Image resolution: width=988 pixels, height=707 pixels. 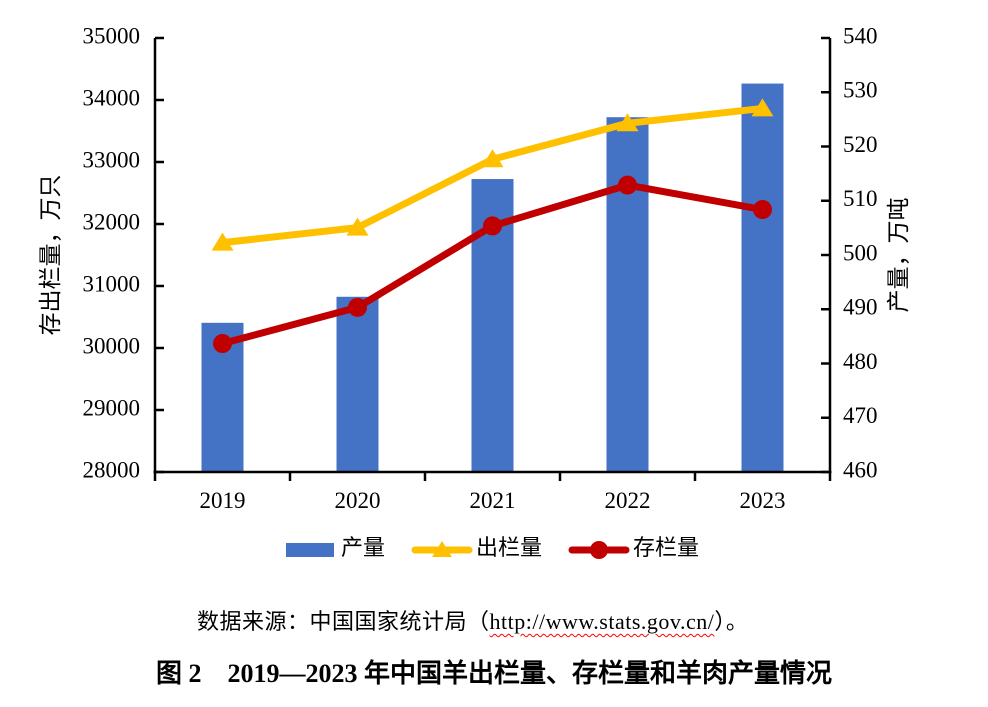 I want to click on marker-存栏量-2022, so click(x=627, y=185).